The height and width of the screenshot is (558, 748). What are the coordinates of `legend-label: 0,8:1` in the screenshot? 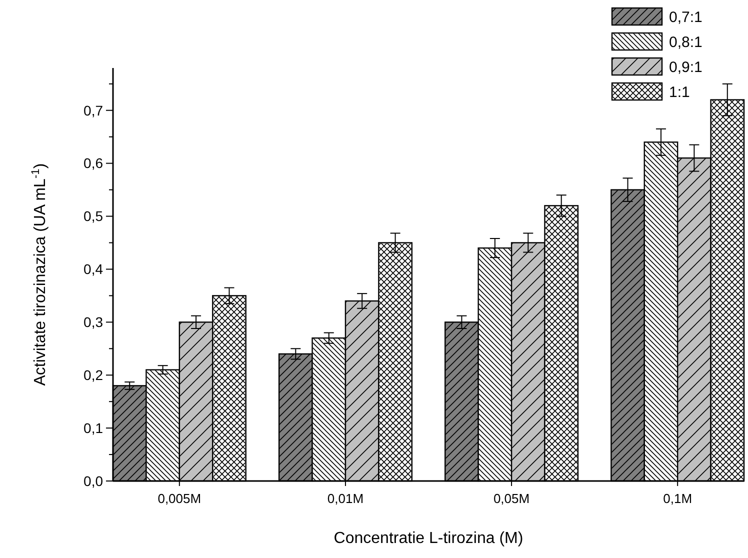 It's located at (685, 42).